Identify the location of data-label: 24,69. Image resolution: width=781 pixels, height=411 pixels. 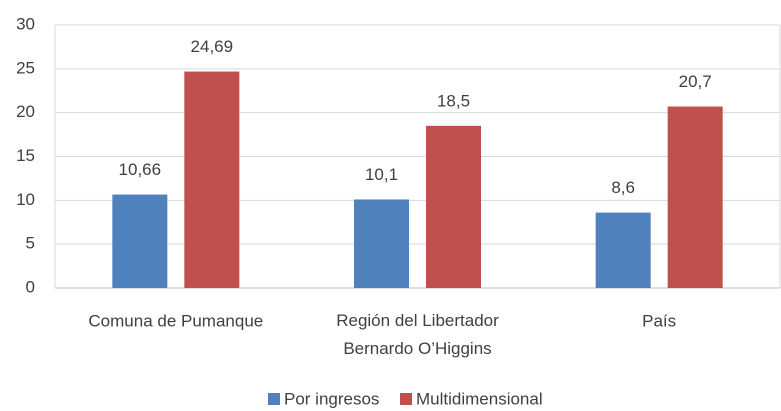
(212, 46).